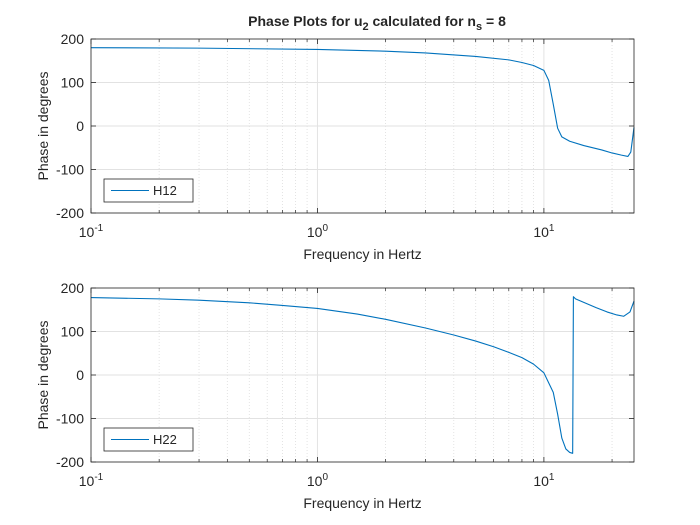  Describe the element at coordinates (165, 190) in the screenshot. I see `legend-entry-label: H12` at that location.